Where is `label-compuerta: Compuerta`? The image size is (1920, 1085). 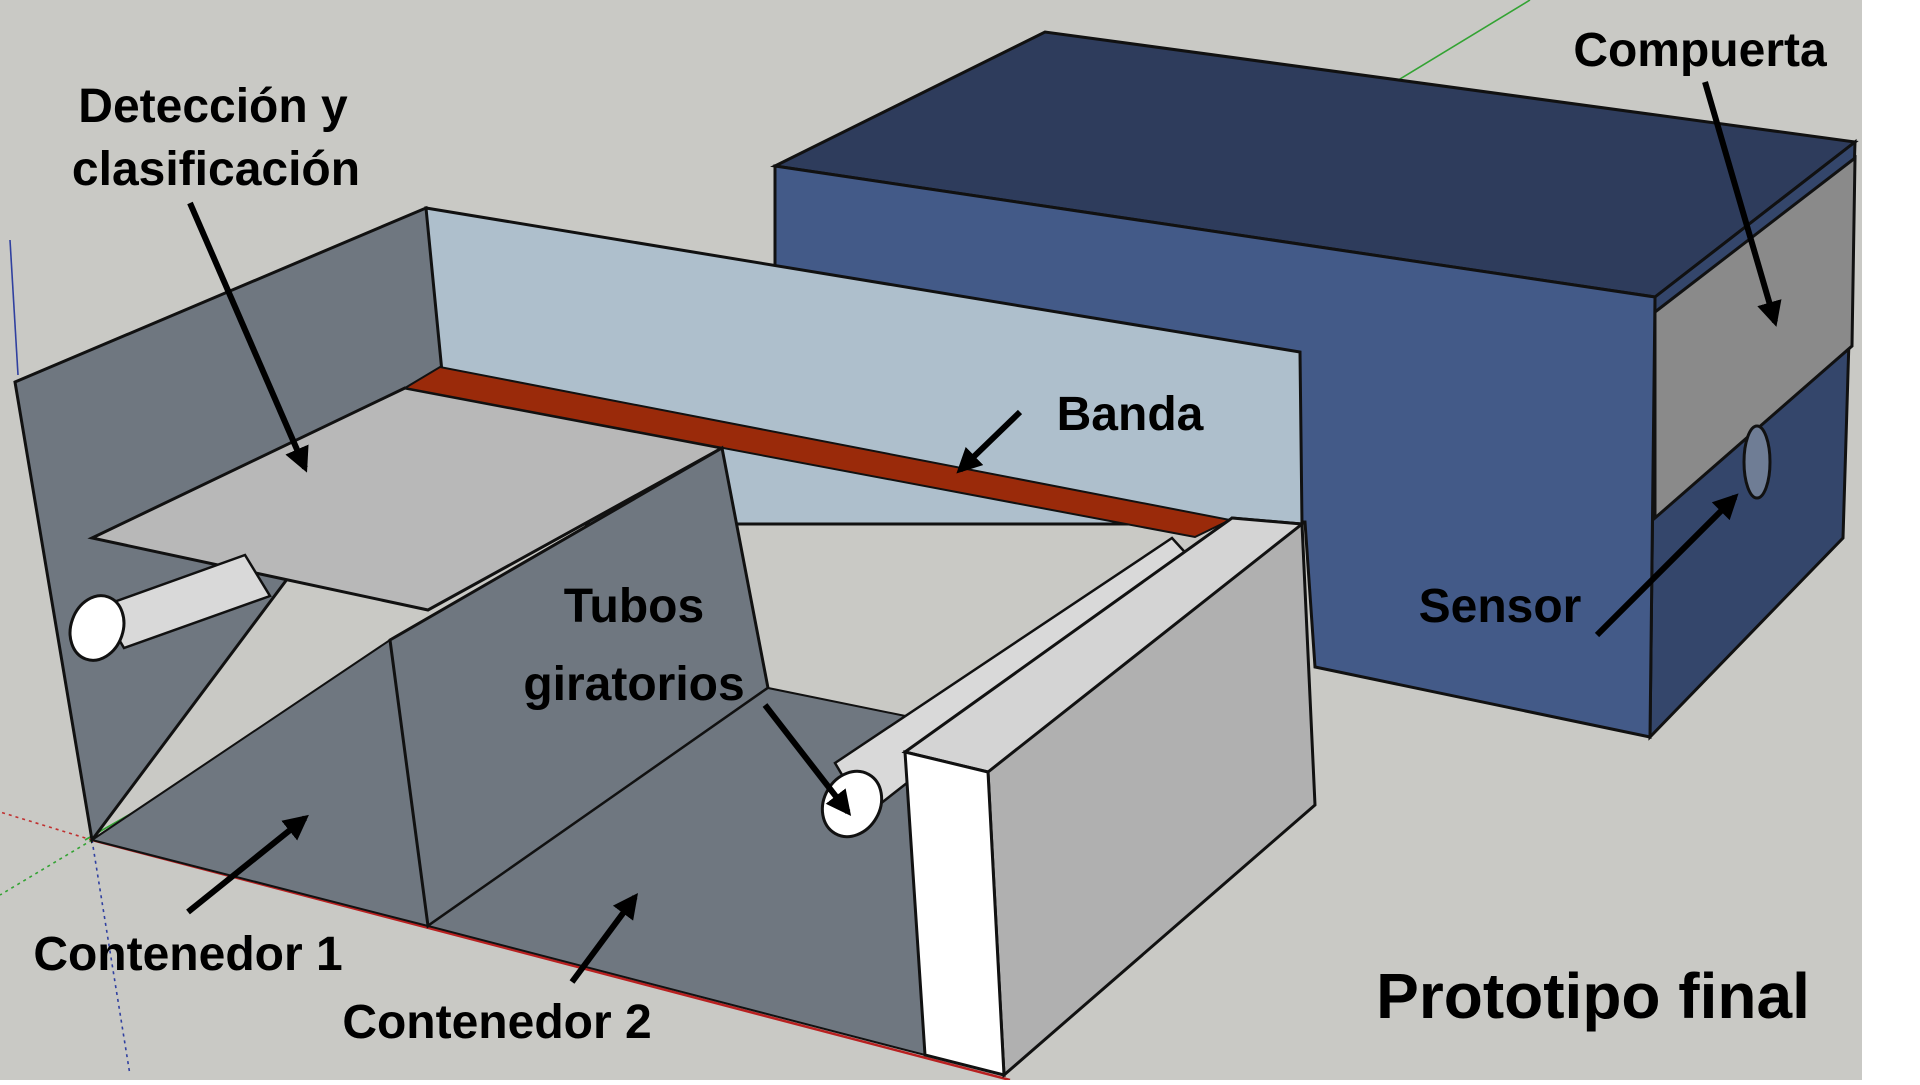 label-compuerta: Compuerta is located at coordinates (1700, 50).